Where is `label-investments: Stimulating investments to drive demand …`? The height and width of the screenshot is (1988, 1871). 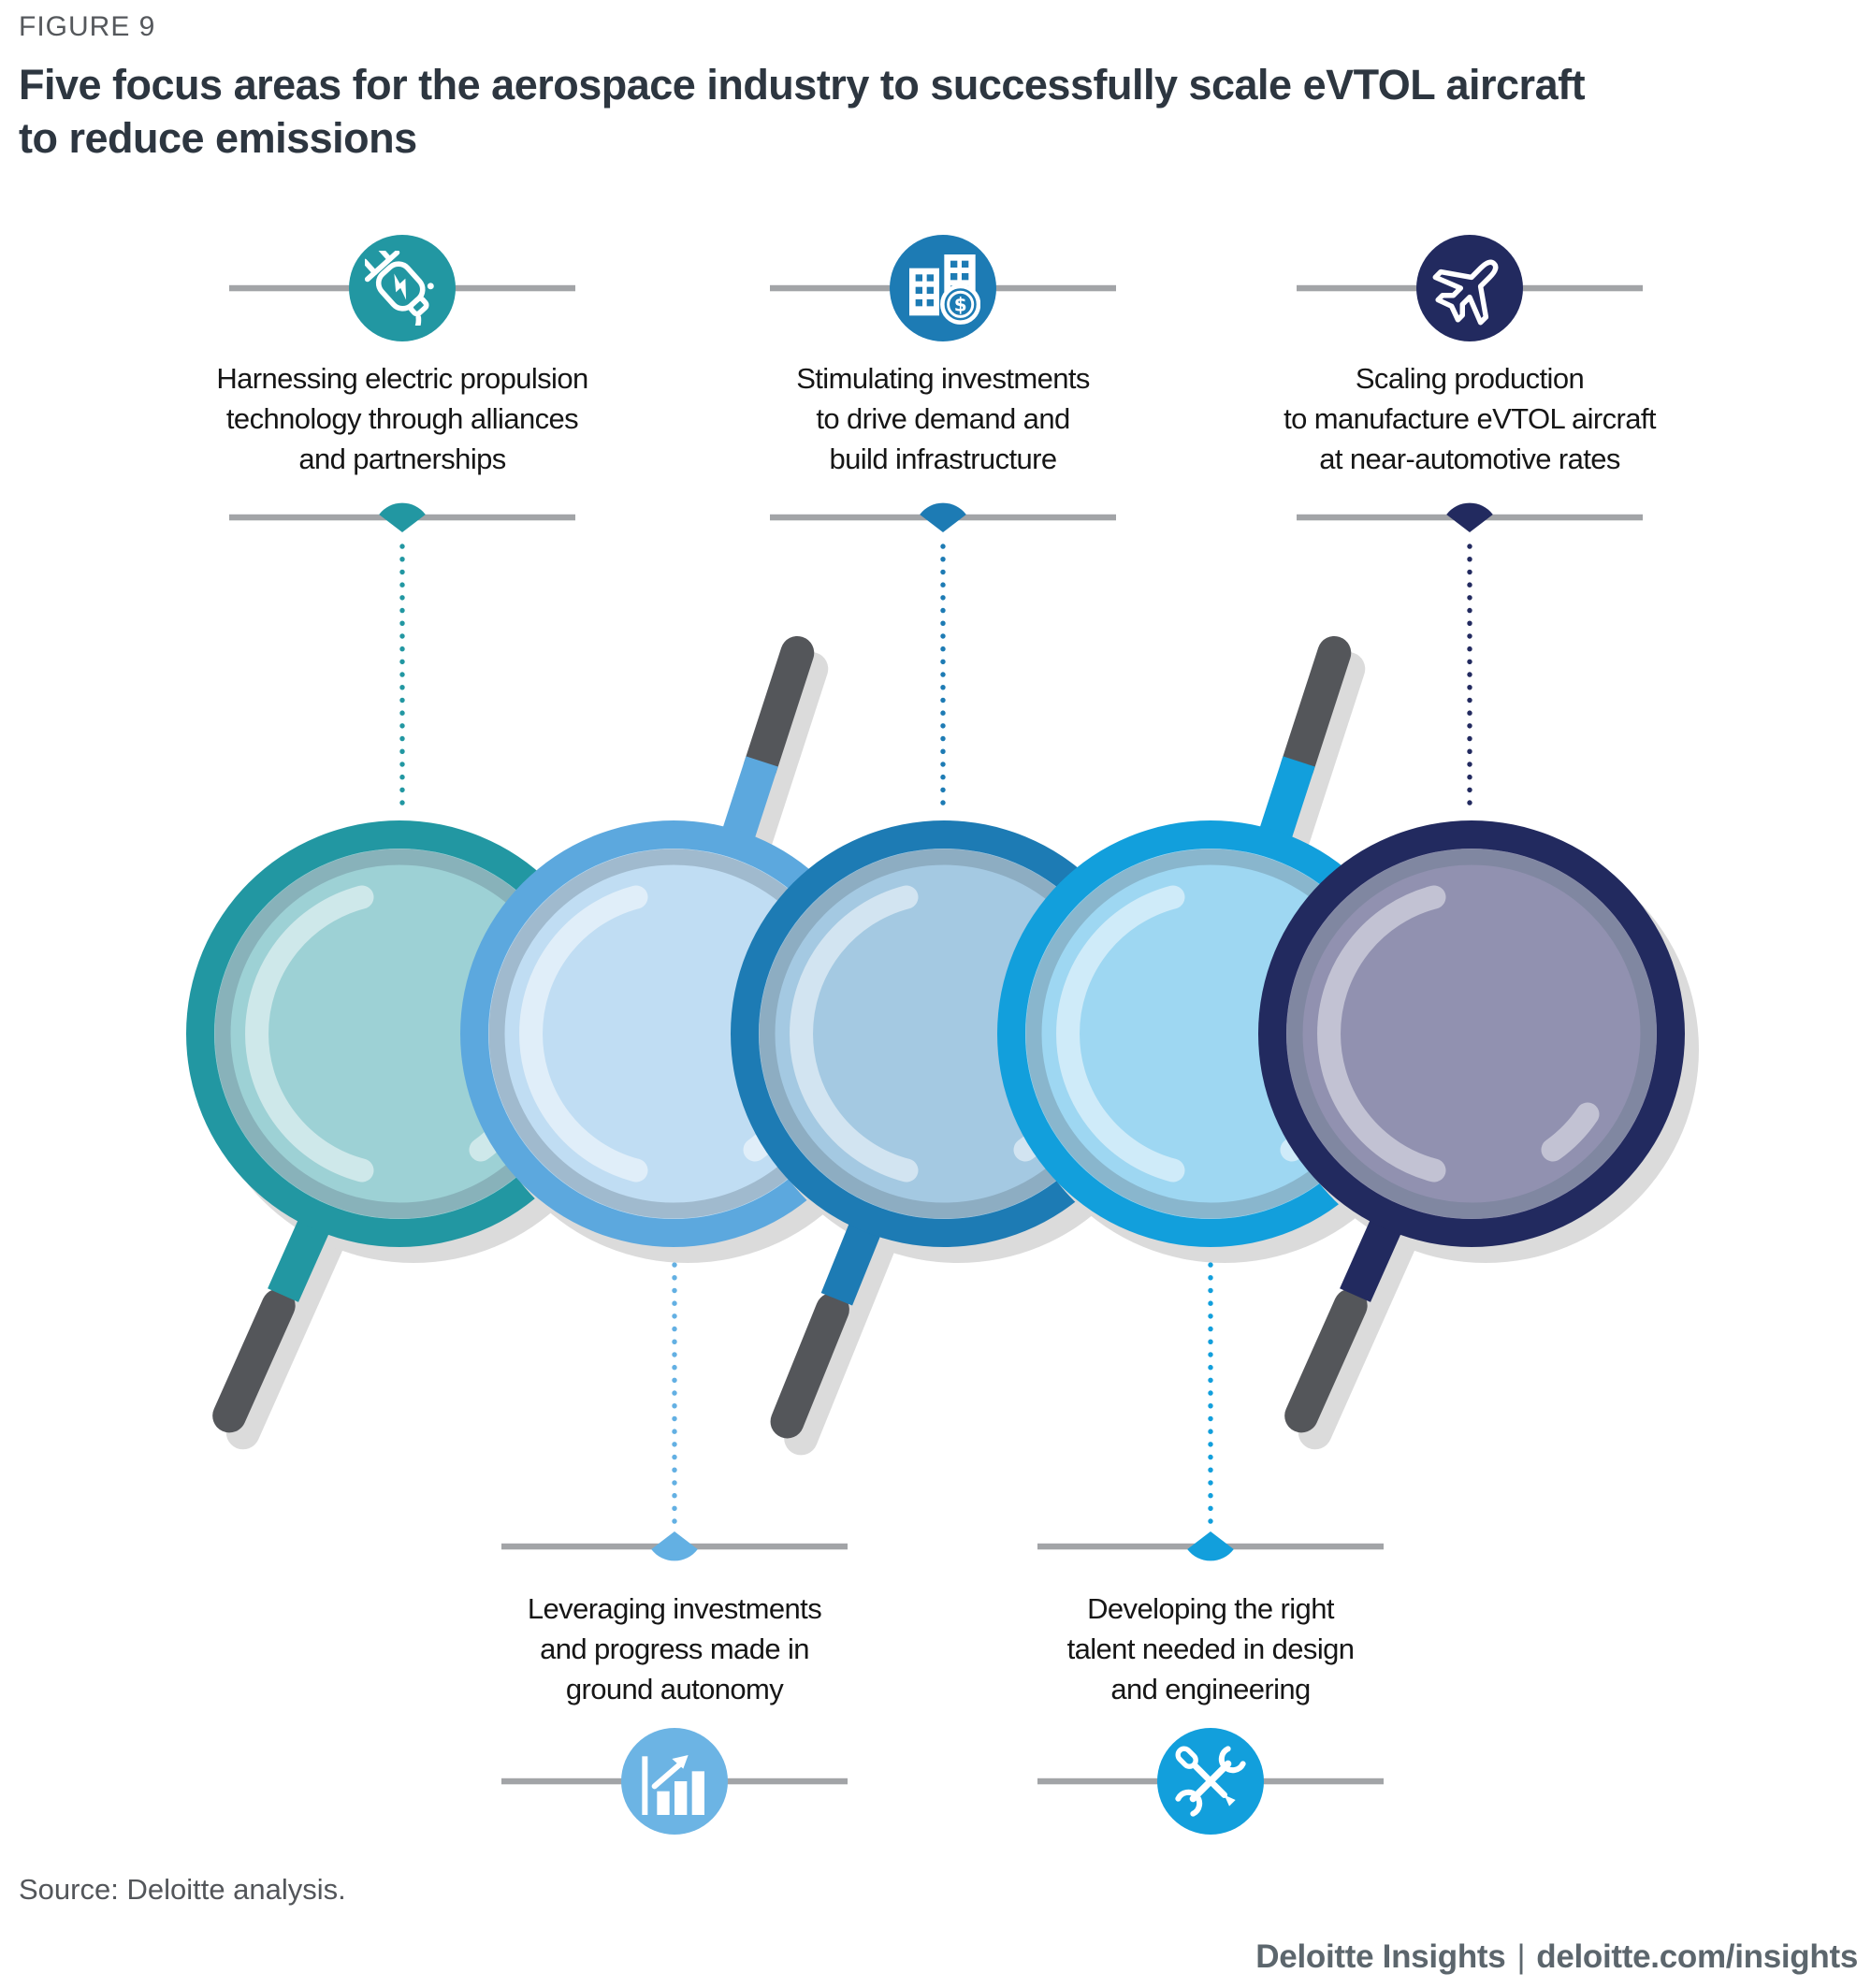
label-investments: Stimulating investments to drive demand … is located at coordinates (943, 418).